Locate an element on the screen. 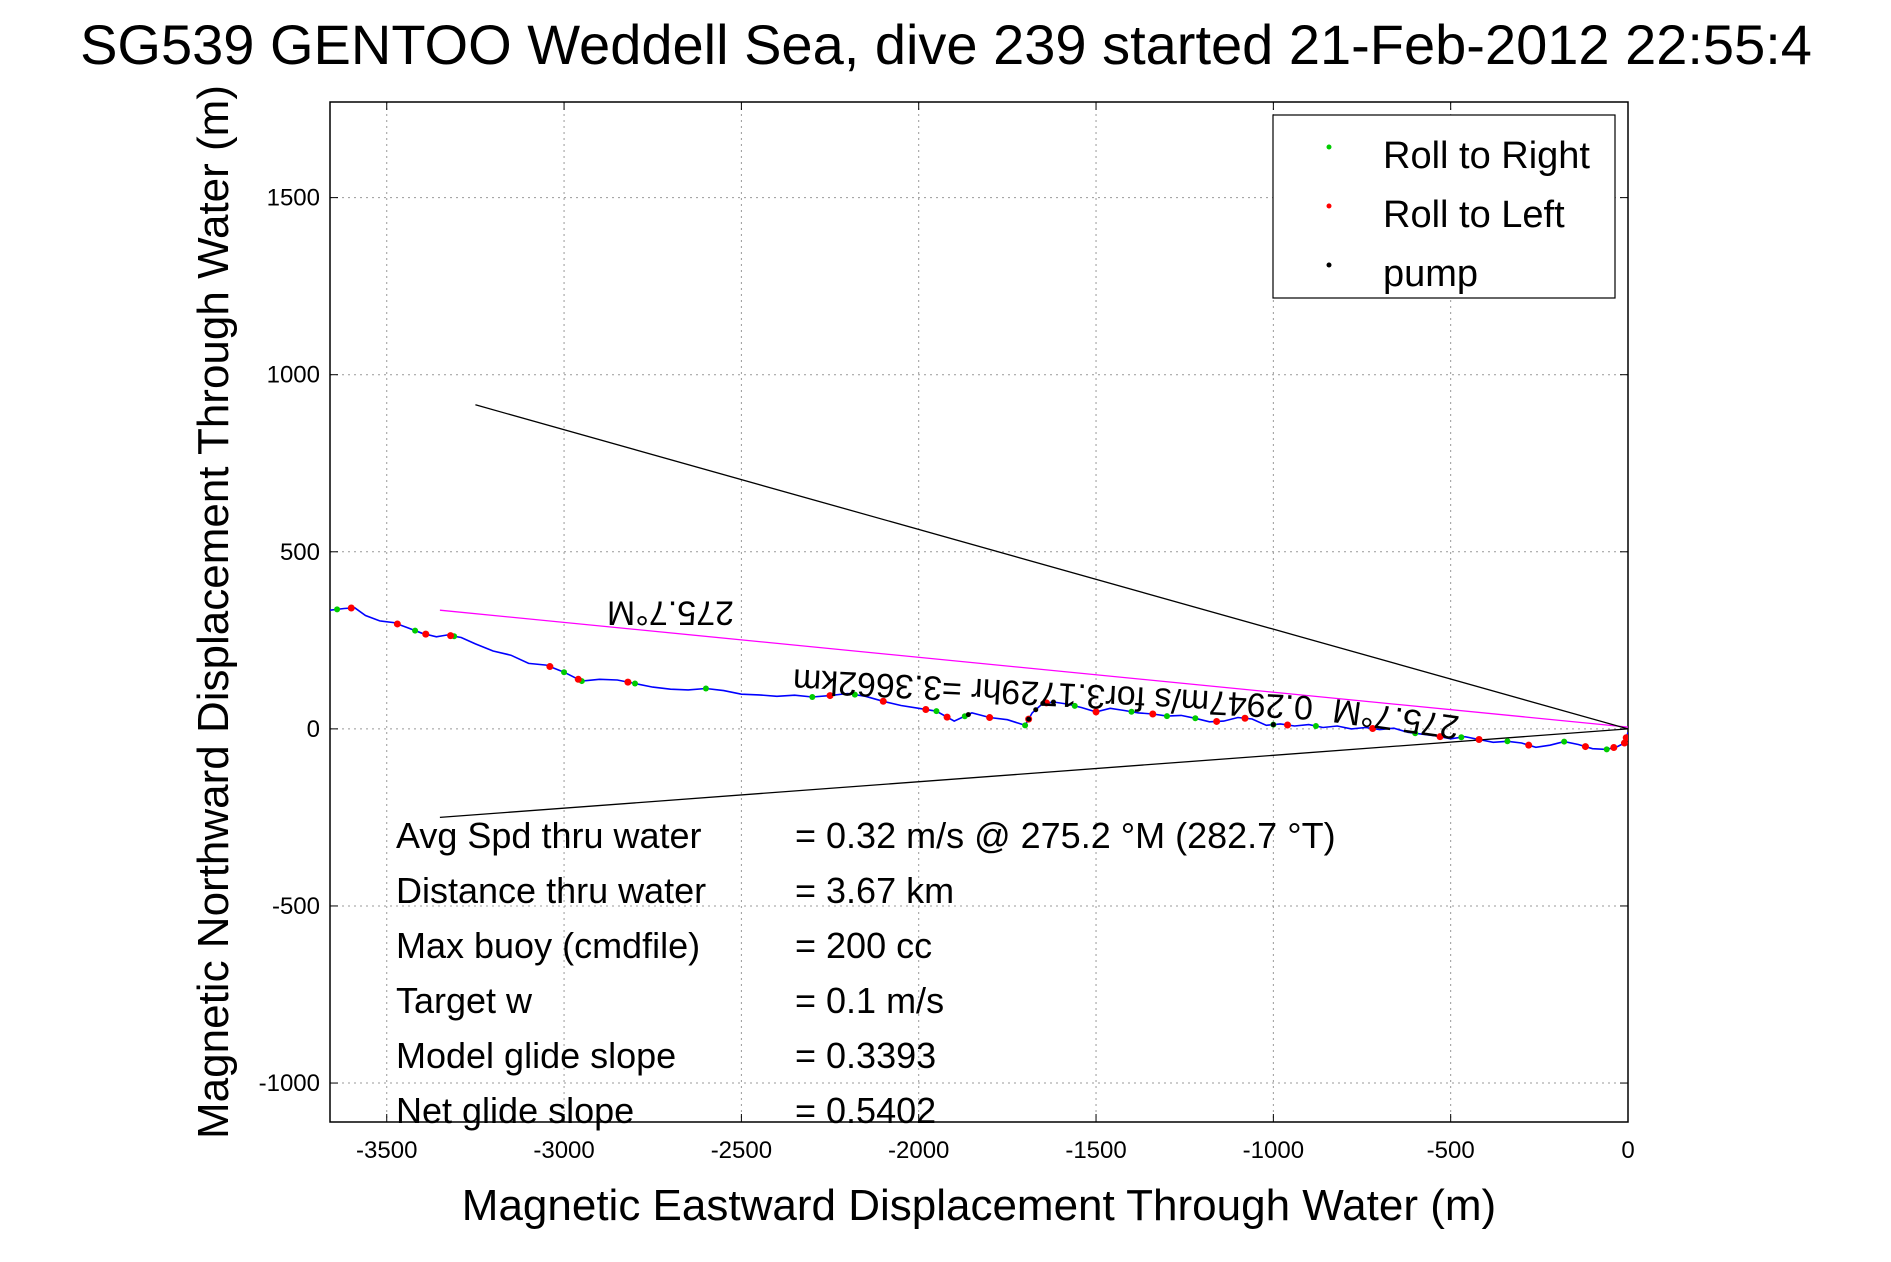 The image size is (1891, 1262). stat-value: = 0.32 m/s @ 275.2 °M (282.7 °T) is located at coordinates (1065, 835).